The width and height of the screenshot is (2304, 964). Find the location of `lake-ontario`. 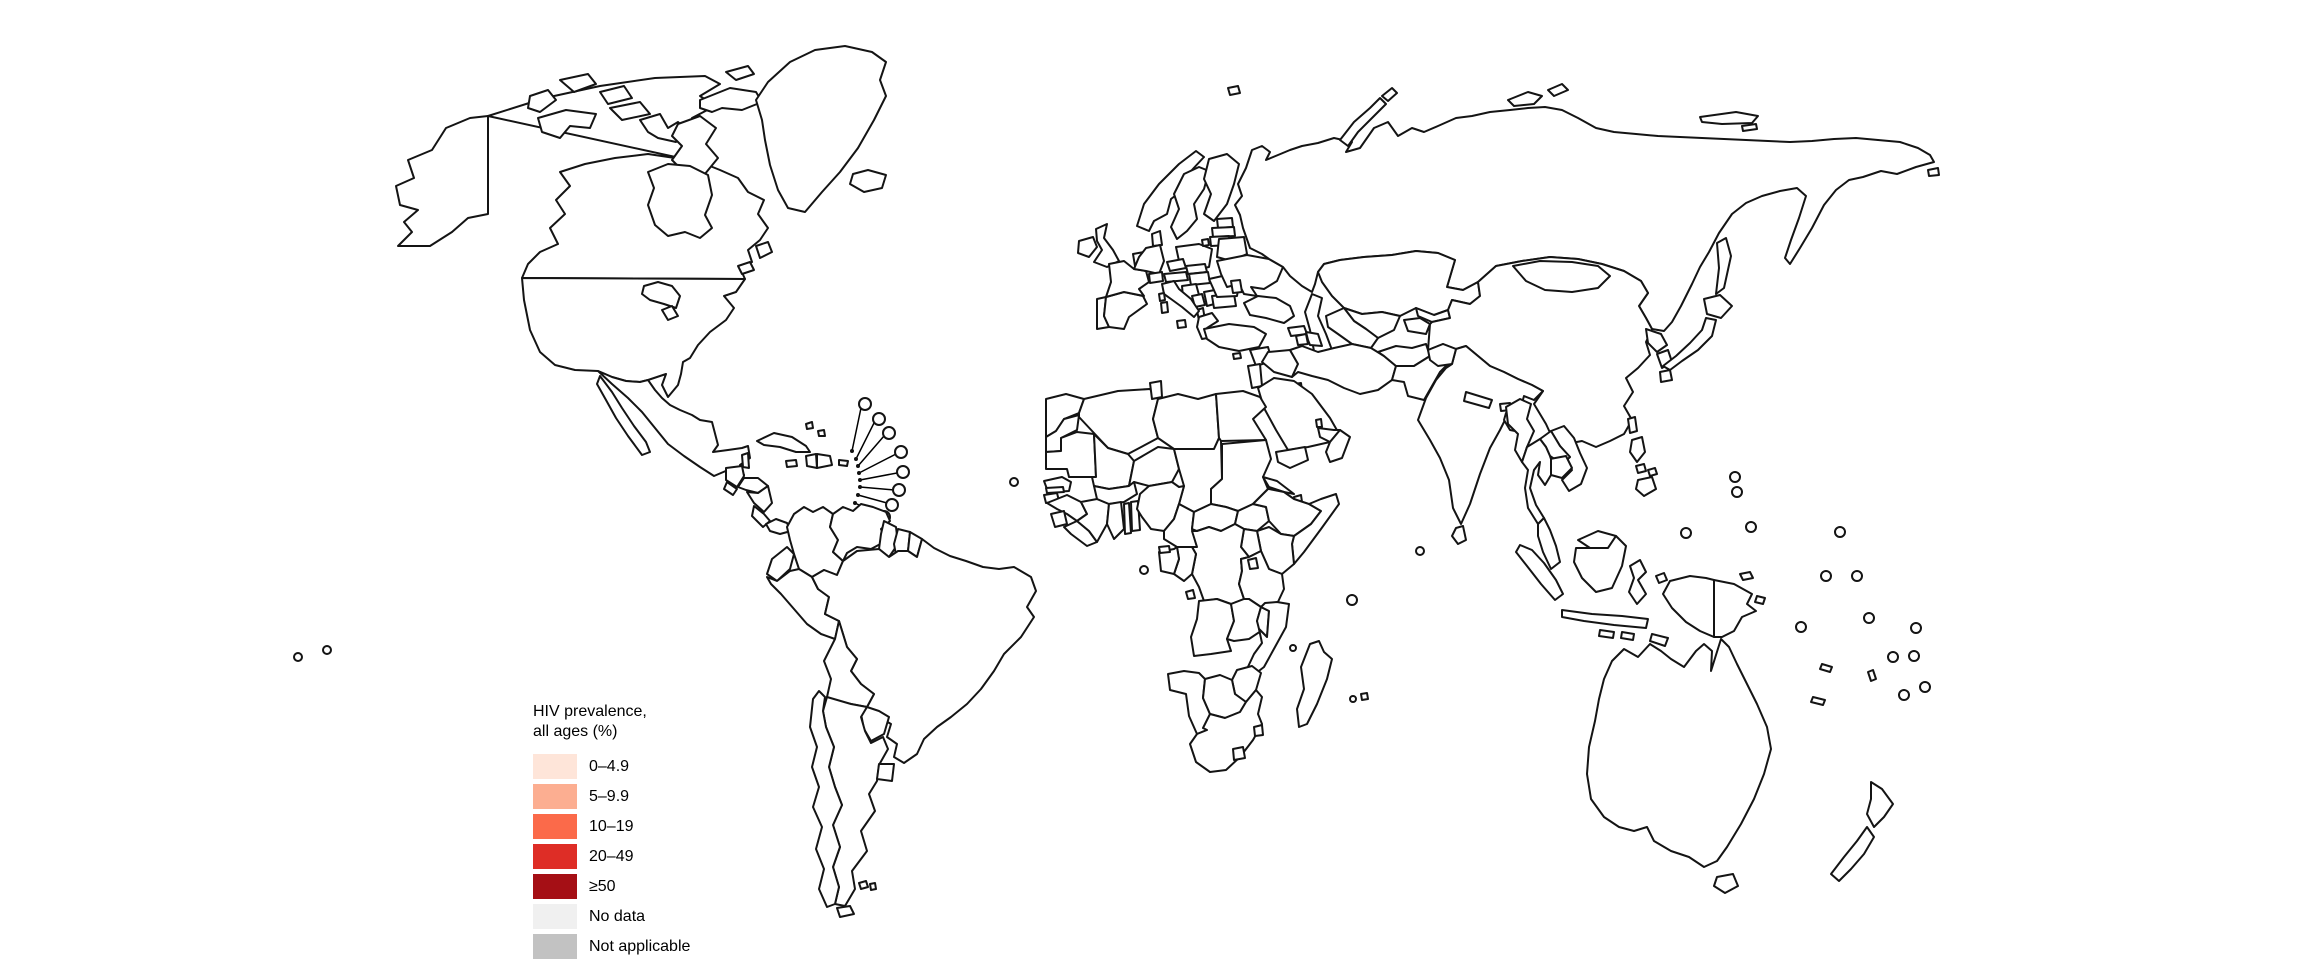

lake-ontario is located at coordinates (670, 313).